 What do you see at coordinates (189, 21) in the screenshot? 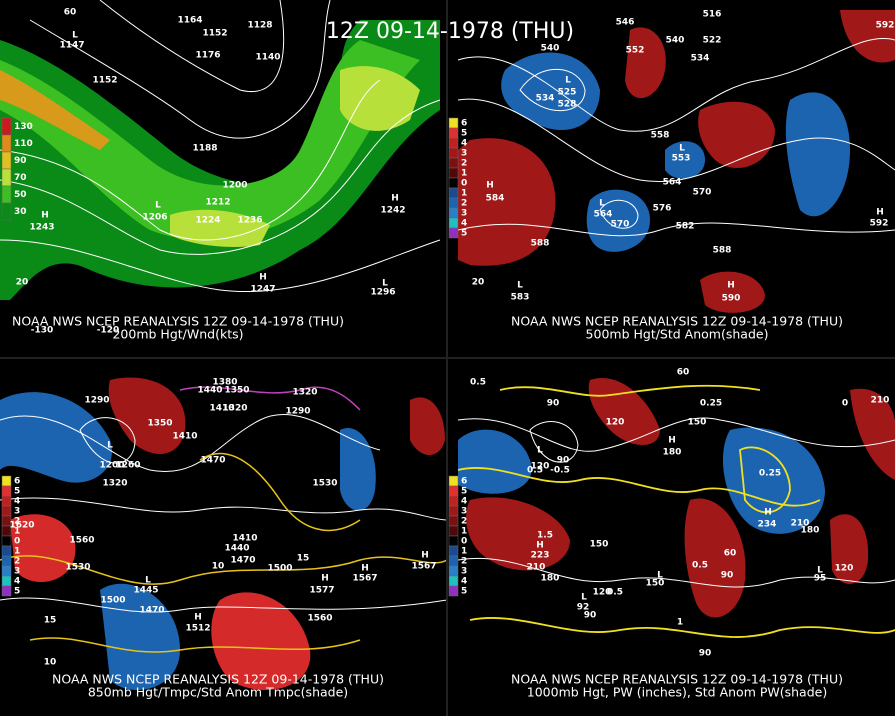
I see `map-label: 1164` at bounding box center [189, 21].